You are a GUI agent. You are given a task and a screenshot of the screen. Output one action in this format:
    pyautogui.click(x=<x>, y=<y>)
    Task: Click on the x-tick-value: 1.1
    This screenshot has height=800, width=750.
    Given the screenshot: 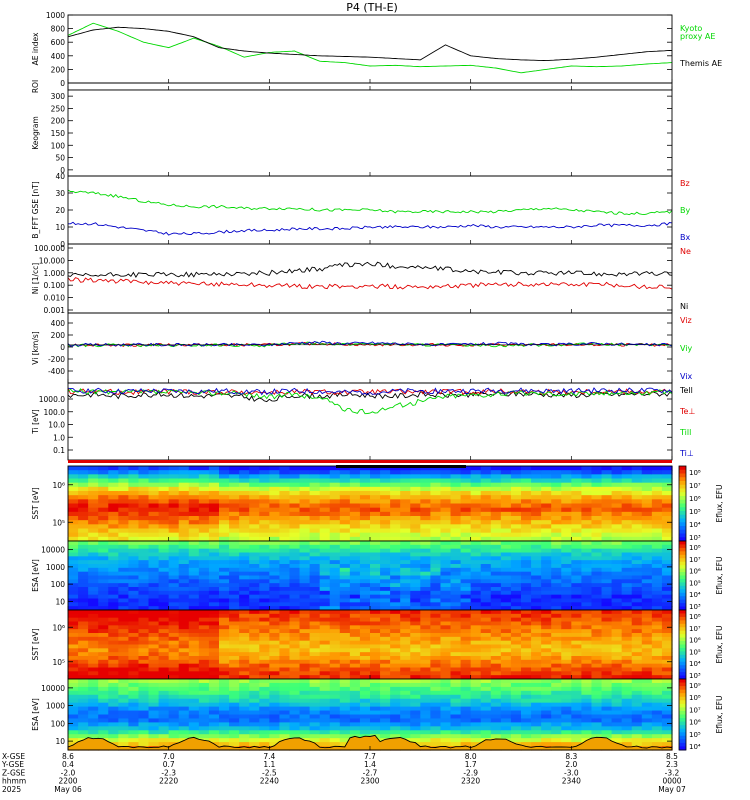 What is the action you would take?
    pyautogui.click(x=269, y=764)
    